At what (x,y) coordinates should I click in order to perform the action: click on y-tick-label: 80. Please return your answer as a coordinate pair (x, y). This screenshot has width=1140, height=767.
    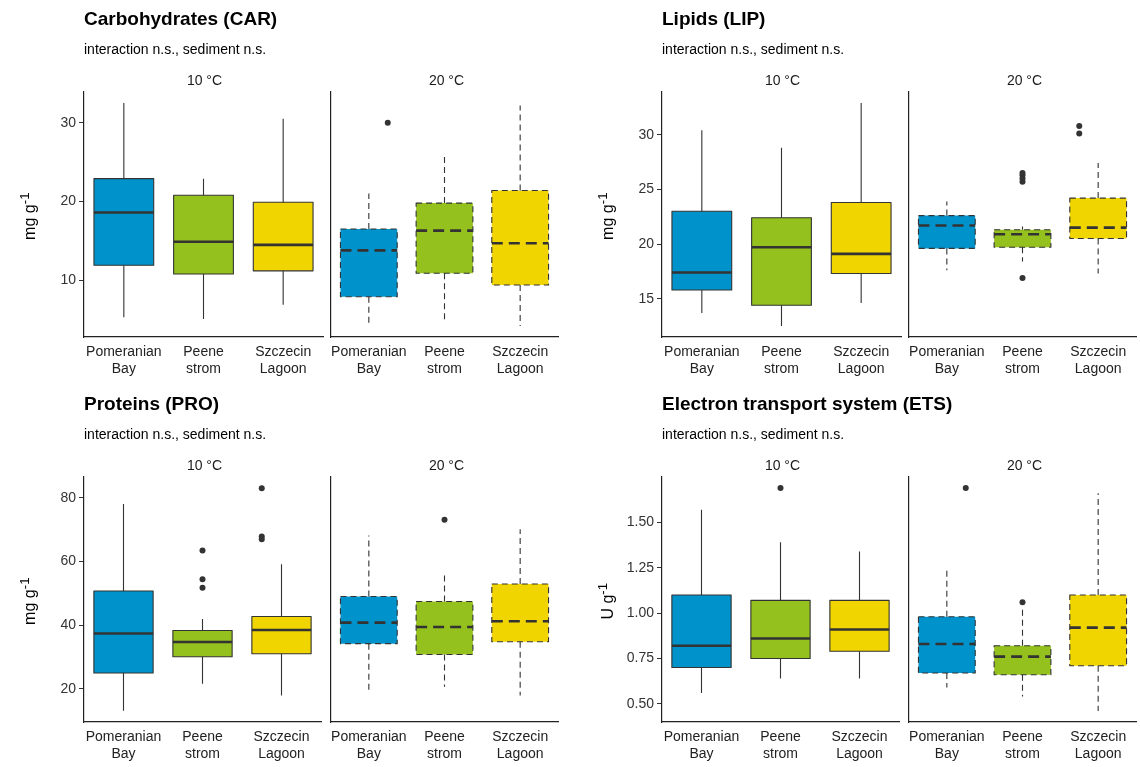
    Looking at the image, I should click on (68, 496).